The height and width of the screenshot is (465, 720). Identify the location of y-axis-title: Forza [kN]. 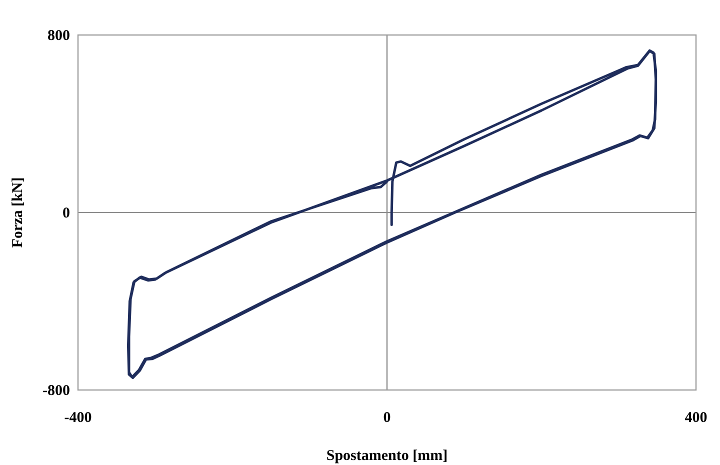
(18, 212).